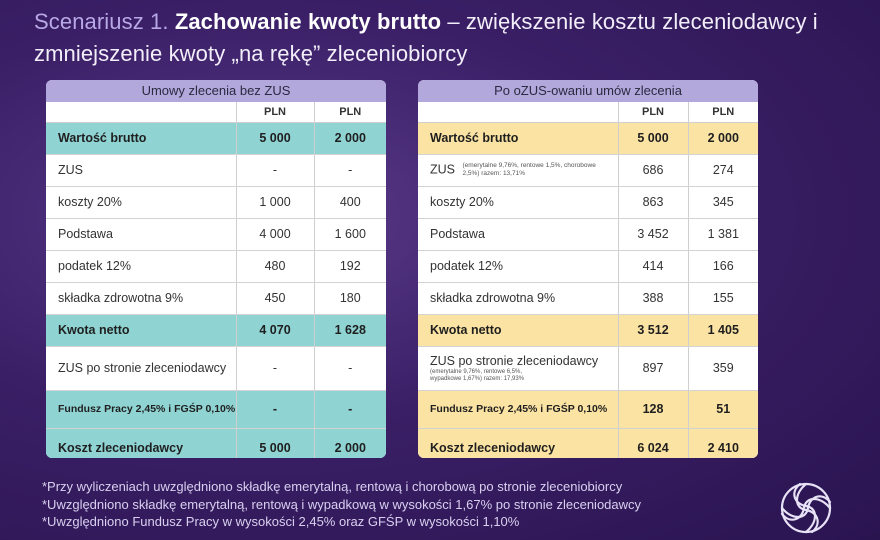 Image resolution: width=880 pixels, height=540 pixels. What do you see at coordinates (349, 330) in the screenshot?
I see `cell-value: 1 628` at bounding box center [349, 330].